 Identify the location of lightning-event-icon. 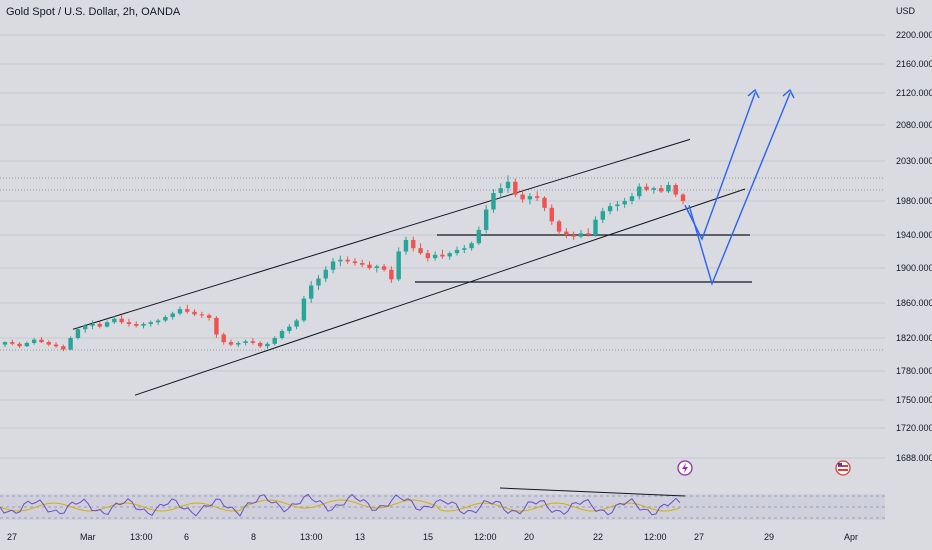
(685, 468).